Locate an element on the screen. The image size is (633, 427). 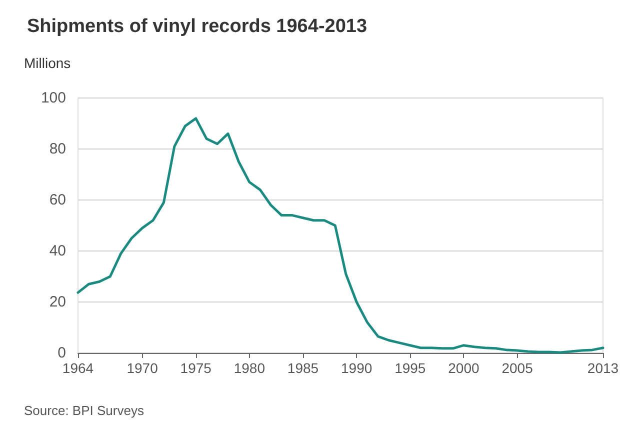
y-tick-label: 0 is located at coordinates (62, 353).